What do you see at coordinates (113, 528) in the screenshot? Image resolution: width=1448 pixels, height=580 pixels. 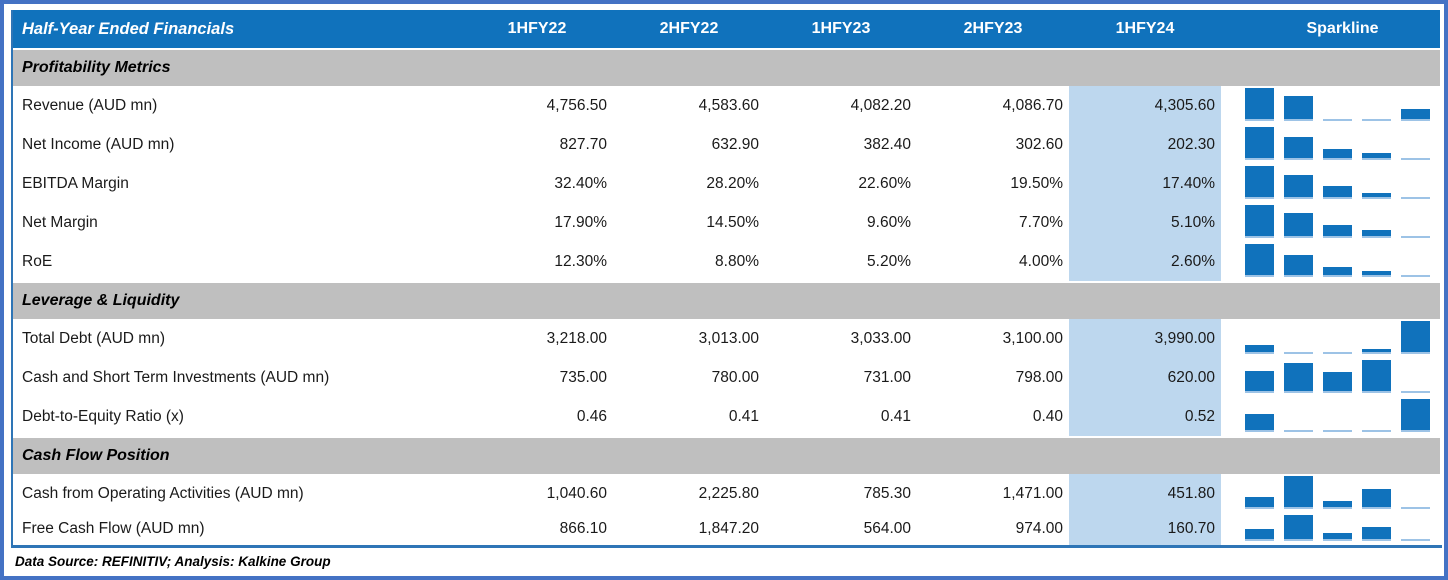 I see `row-label: Free Cash Flow (AUD mn)` at bounding box center [113, 528].